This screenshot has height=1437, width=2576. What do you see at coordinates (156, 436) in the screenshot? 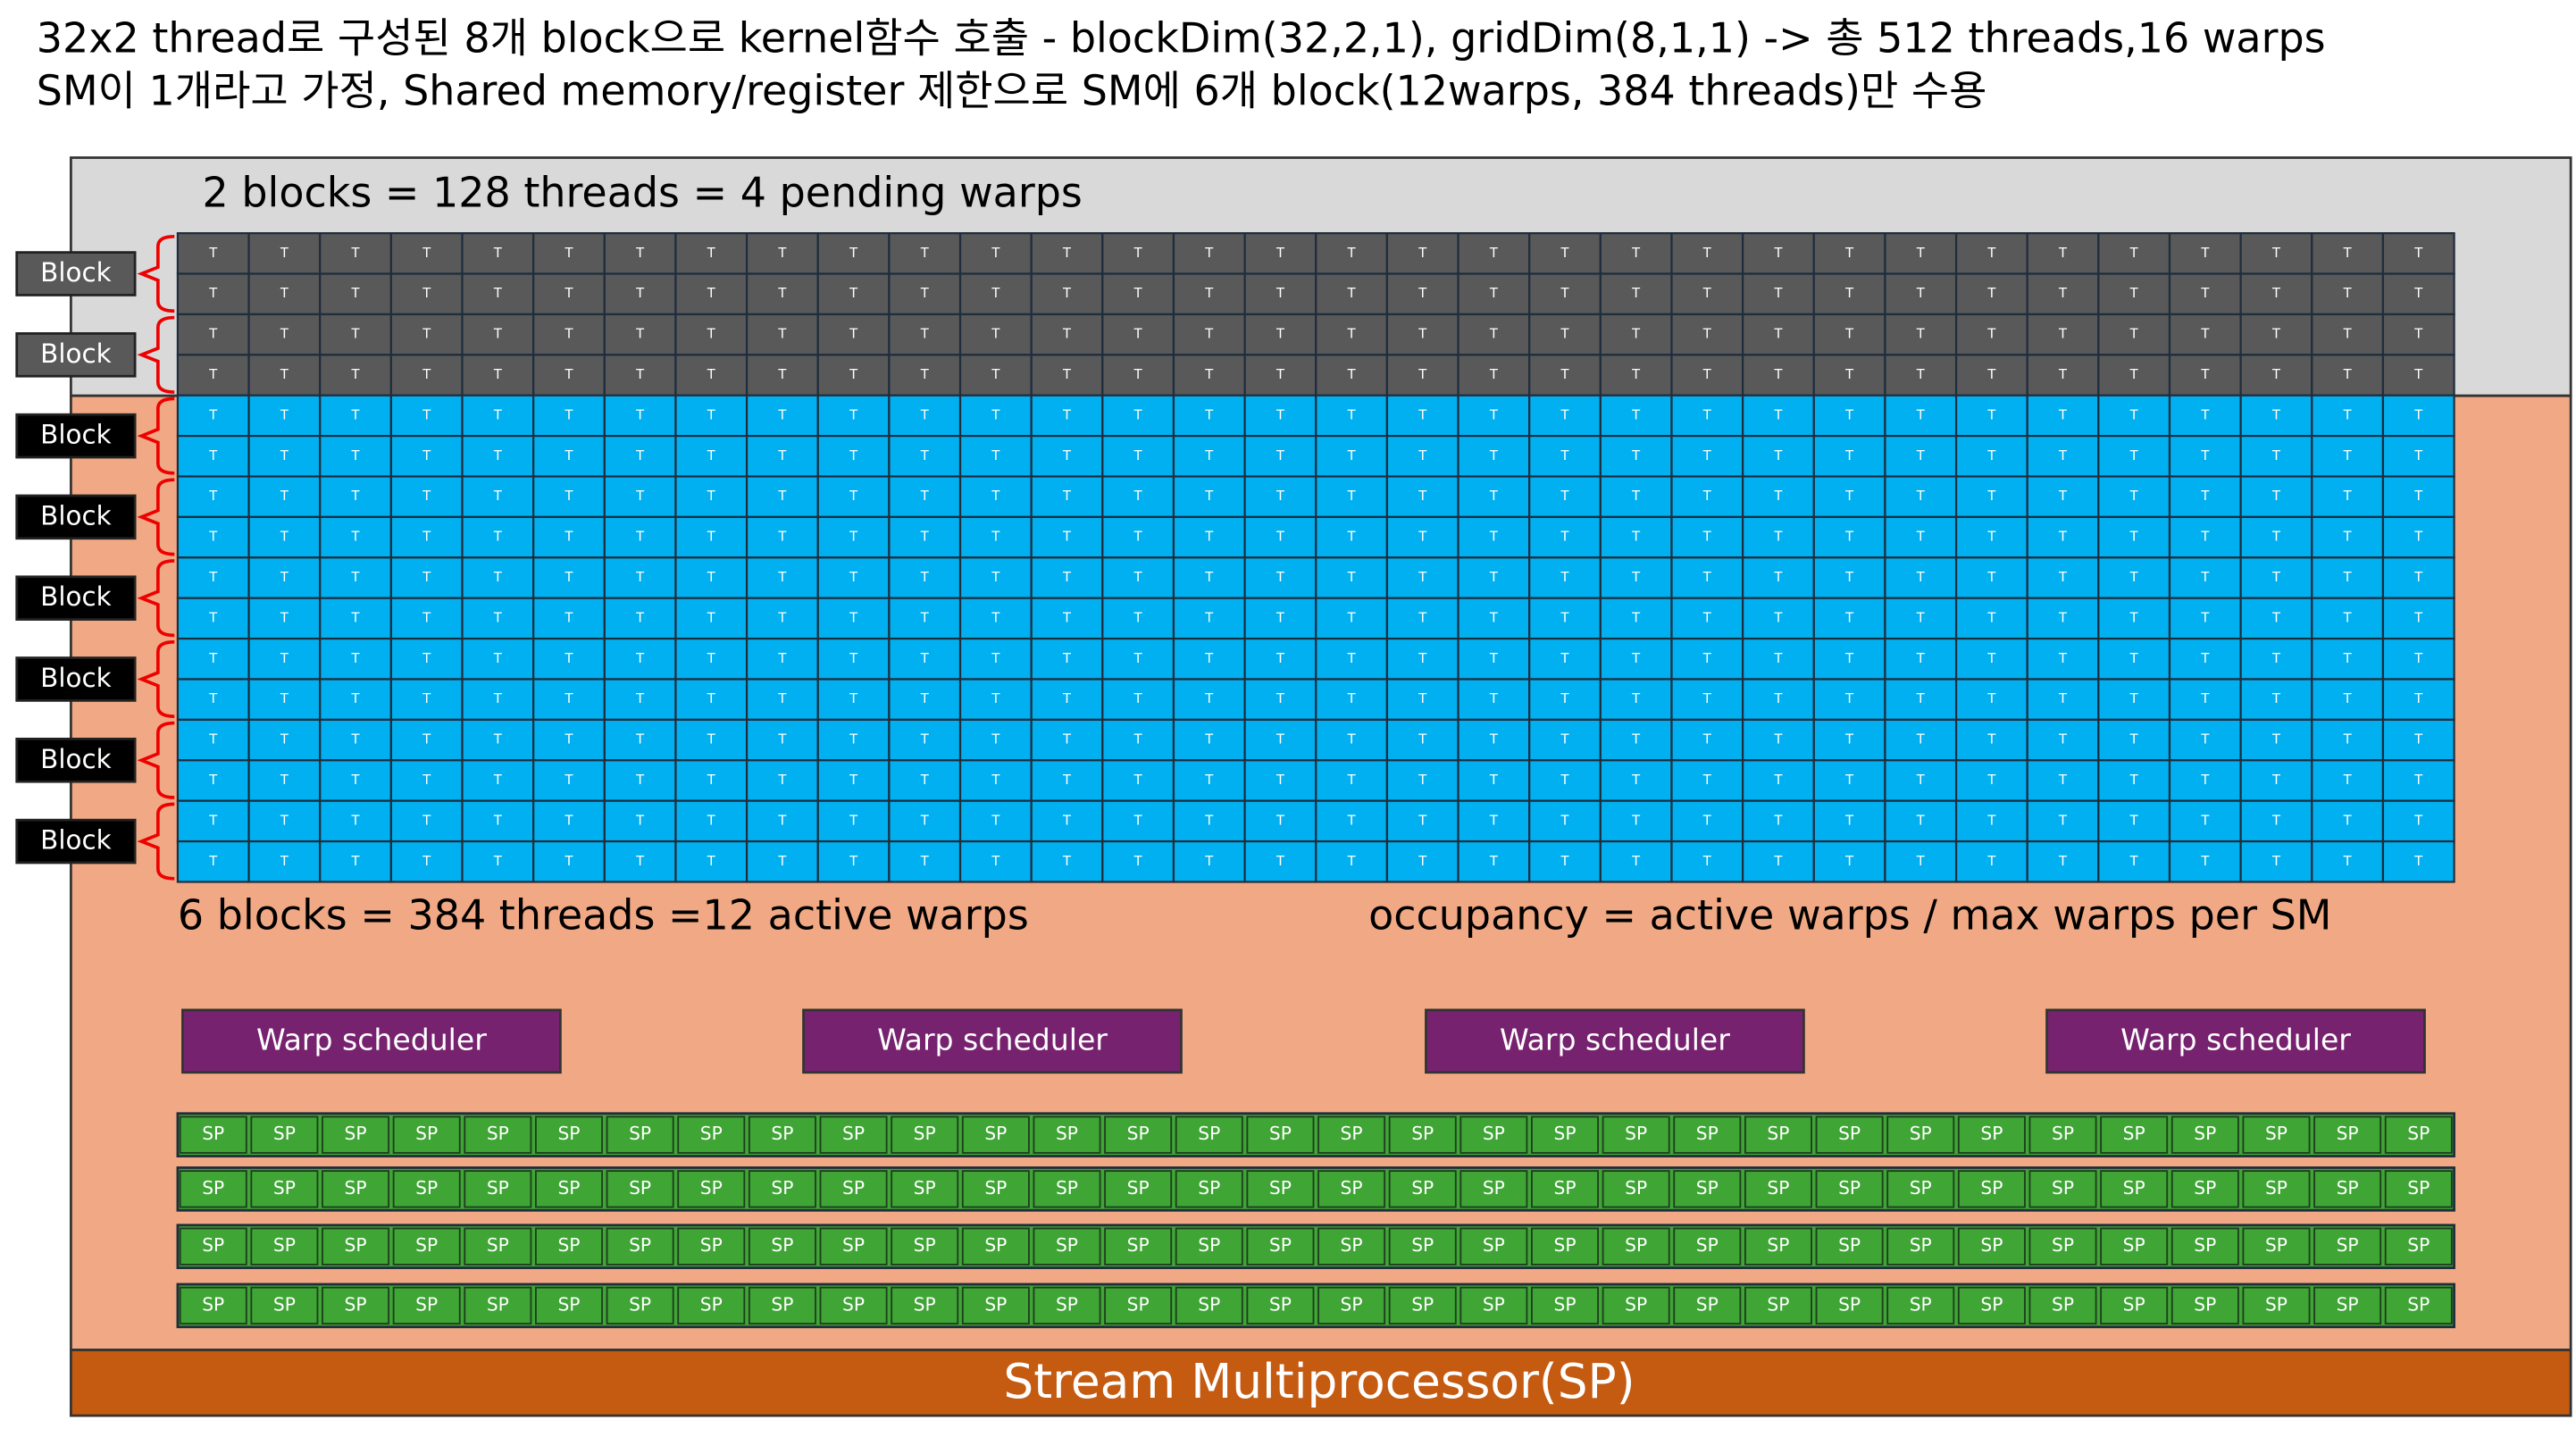
I see `block-bracket` at bounding box center [156, 436].